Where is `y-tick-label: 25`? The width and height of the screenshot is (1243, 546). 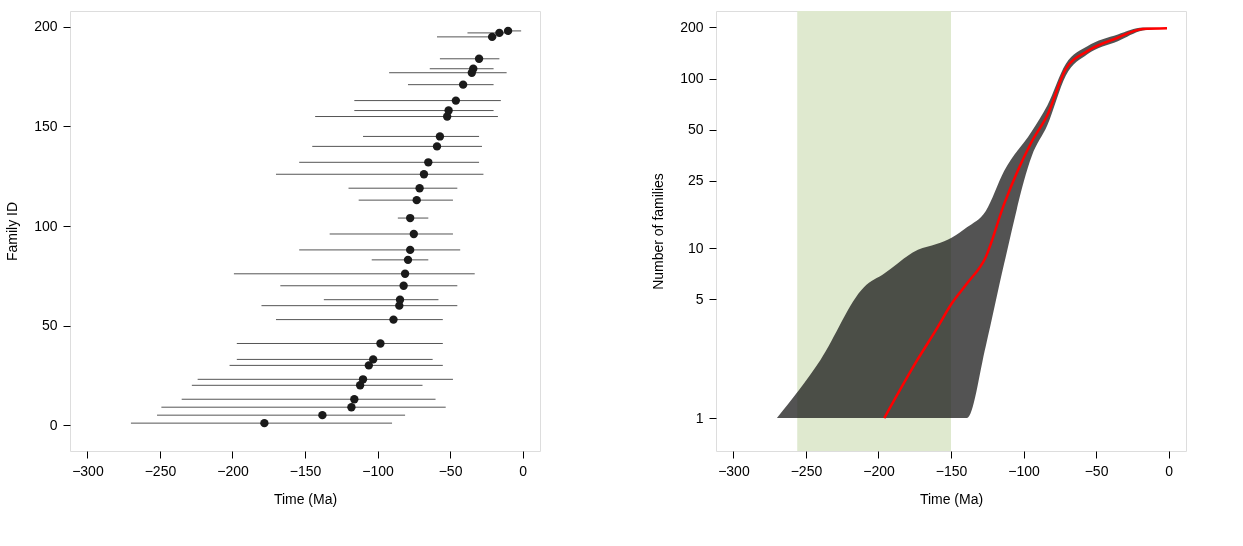
y-tick-label: 25 is located at coordinates (695, 180).